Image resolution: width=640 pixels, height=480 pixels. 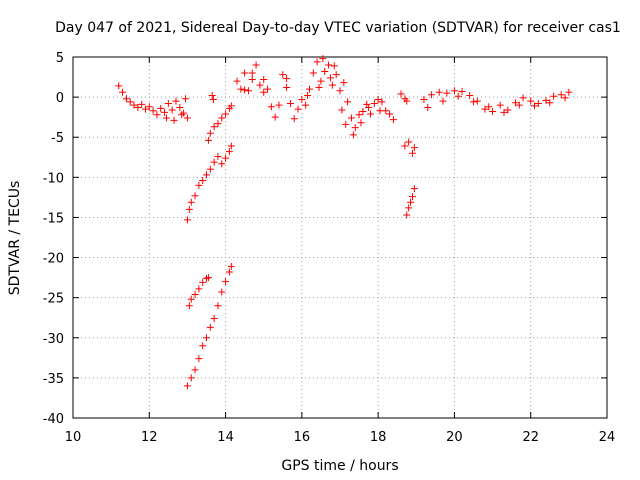 I want to click on y-tick-label: -20, so click(x=53, y=259).